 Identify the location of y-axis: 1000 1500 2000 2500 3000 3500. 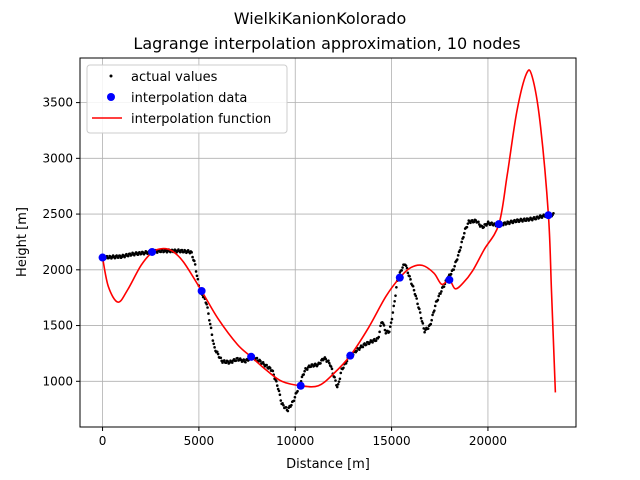
(61, 242).